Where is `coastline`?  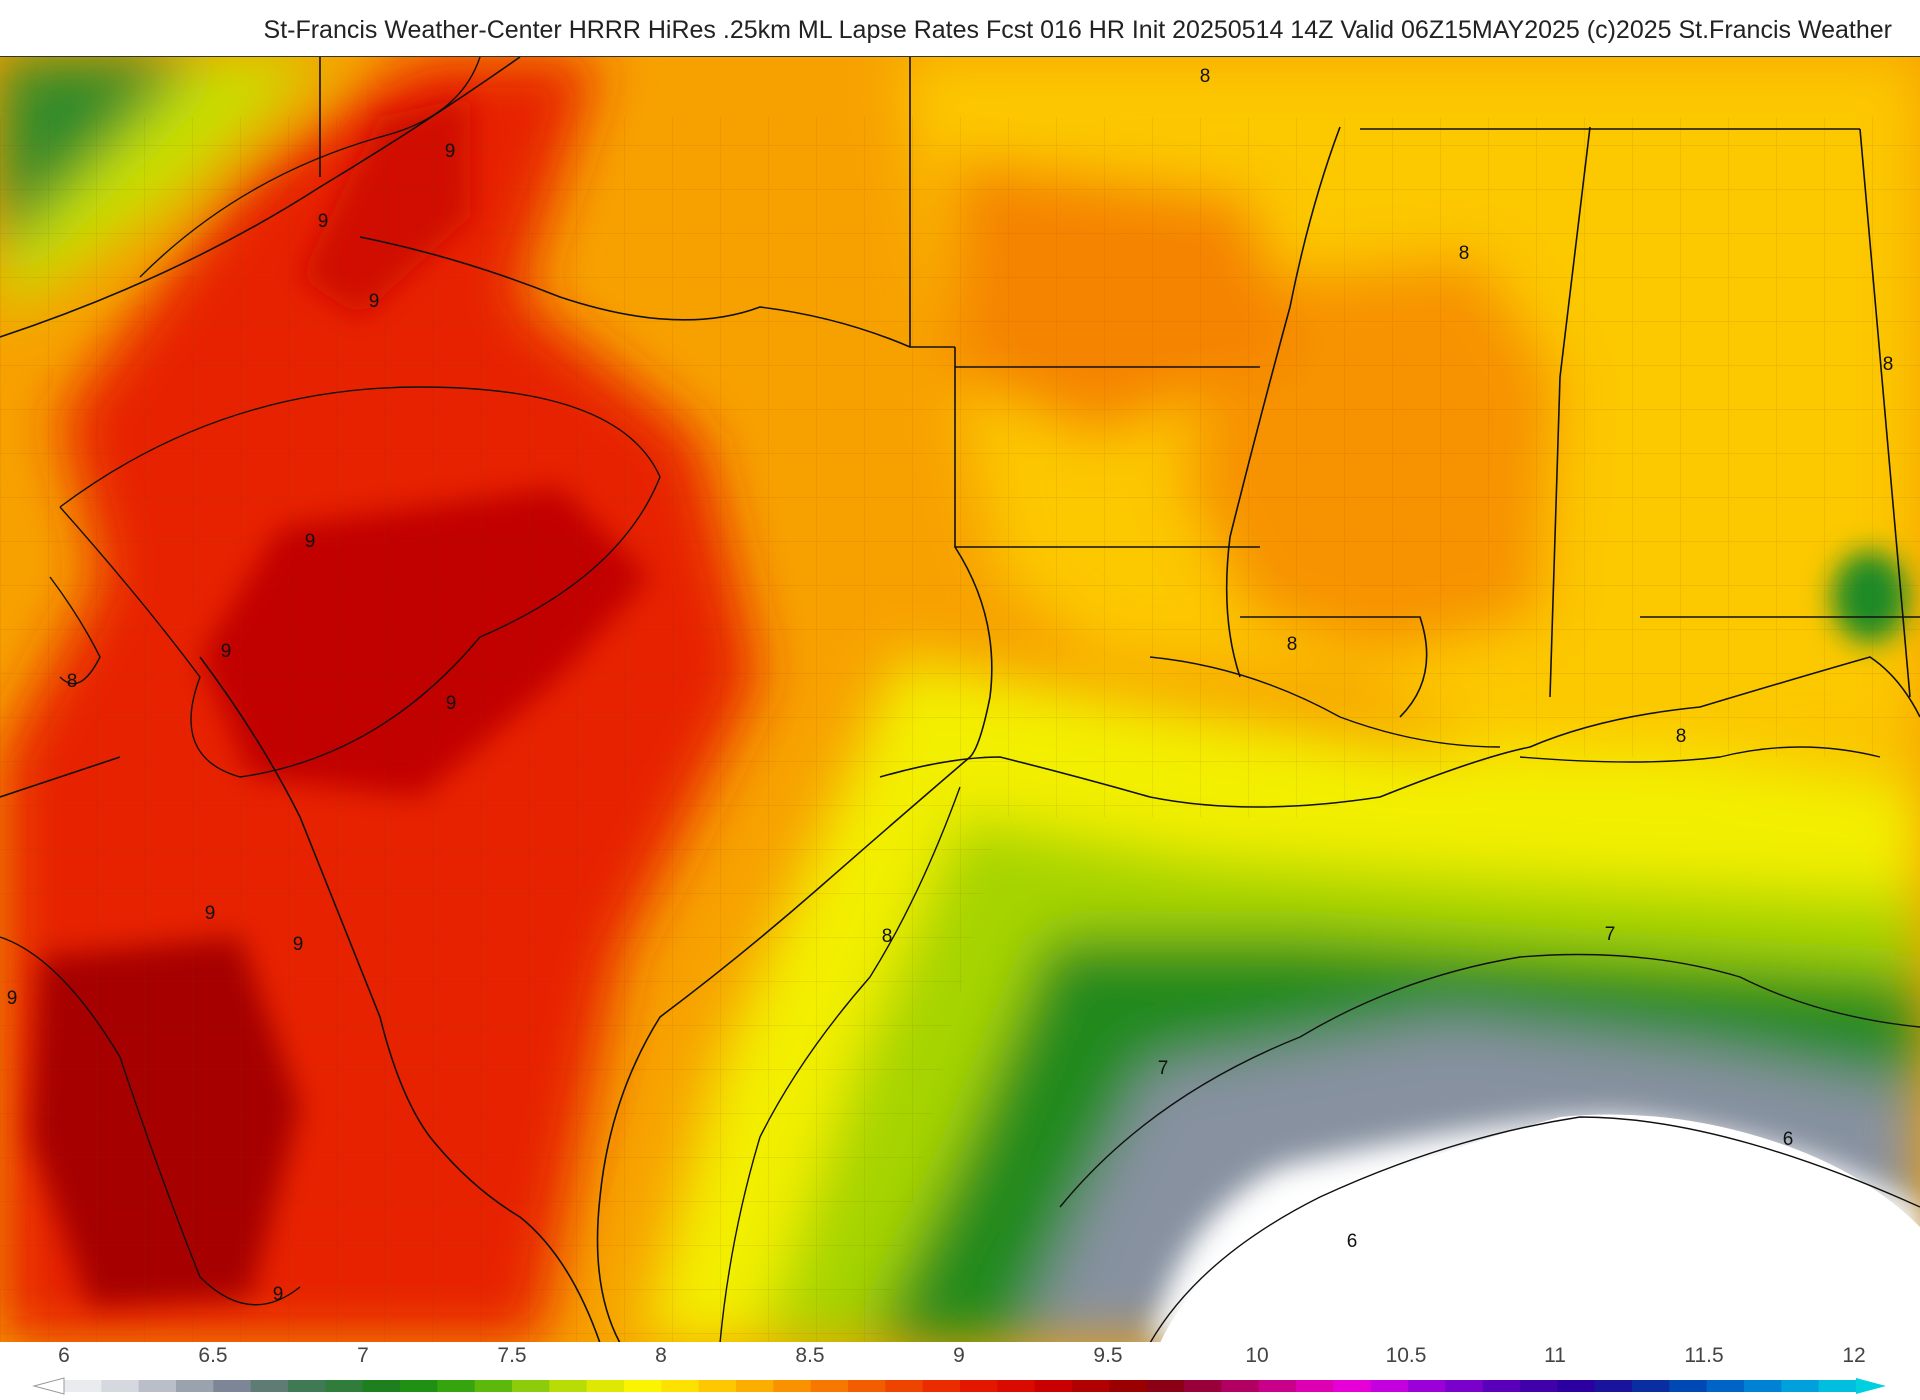
coastline is located at coordinates (1399, 732).